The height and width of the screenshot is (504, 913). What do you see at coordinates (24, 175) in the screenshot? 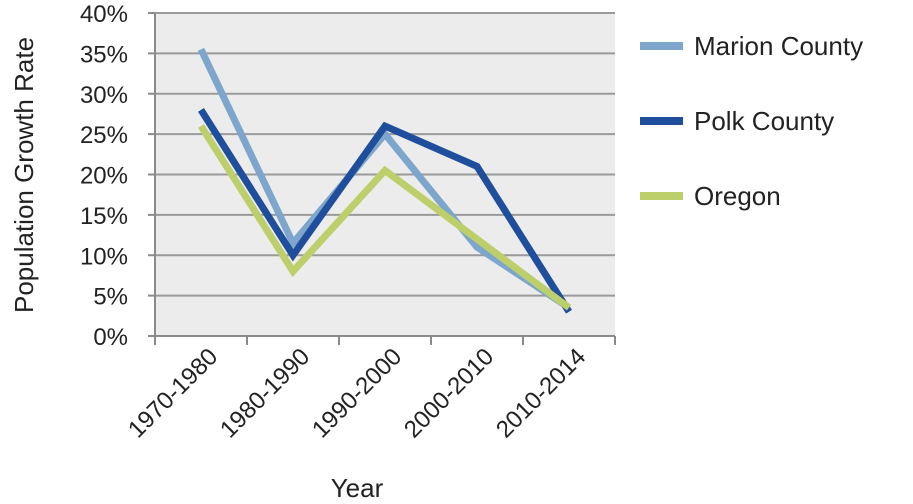
I see `y-axis-label: Population Growth Rate` at bounding box center [24, 175].